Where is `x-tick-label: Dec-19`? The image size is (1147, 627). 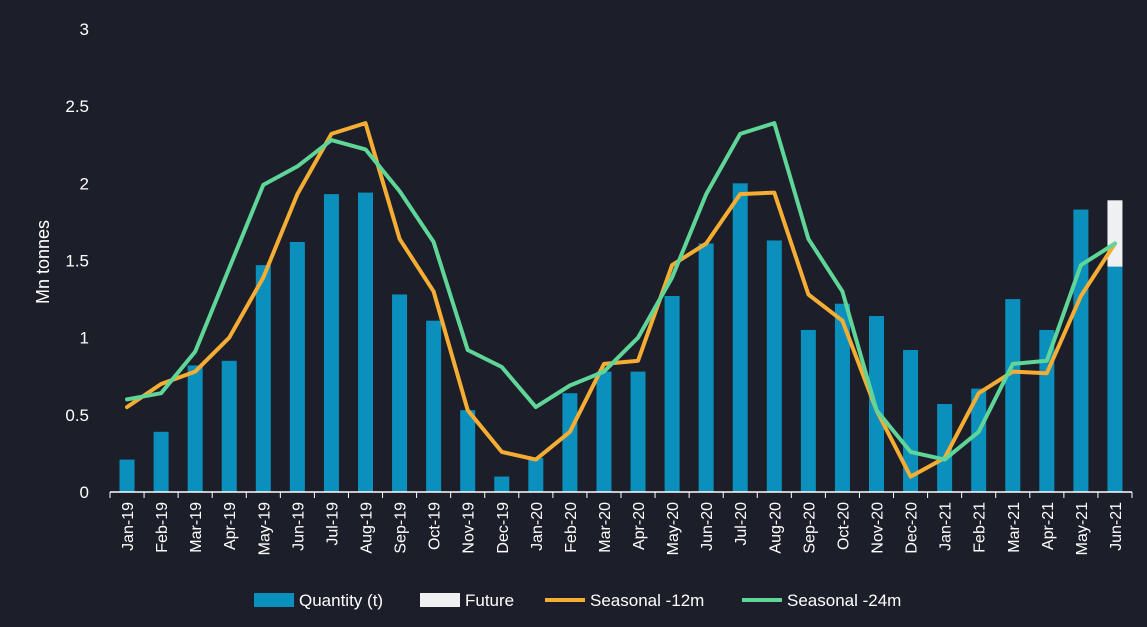 x-tick-label: Dec-19 is located at coordinates (503, 528).